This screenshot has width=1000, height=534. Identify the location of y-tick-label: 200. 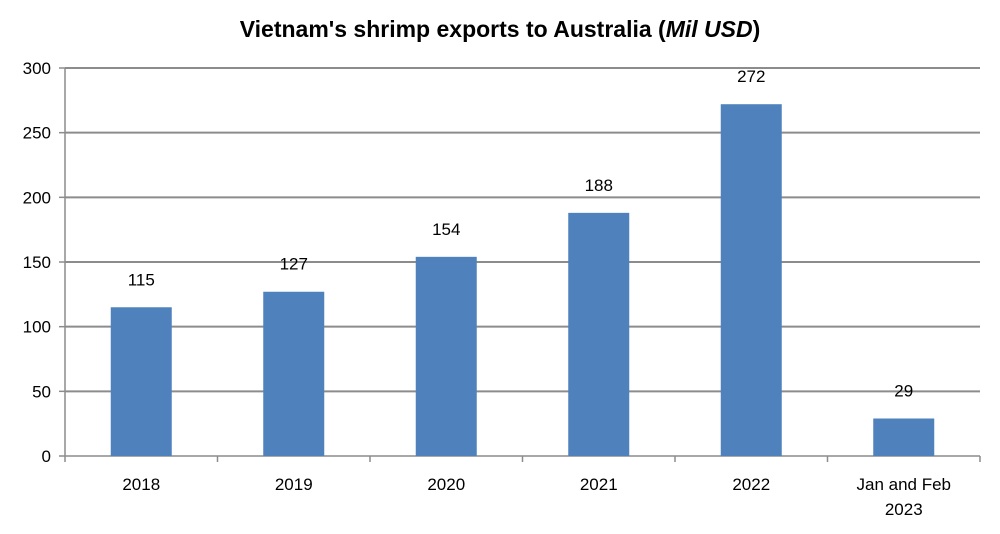
(37, 197).